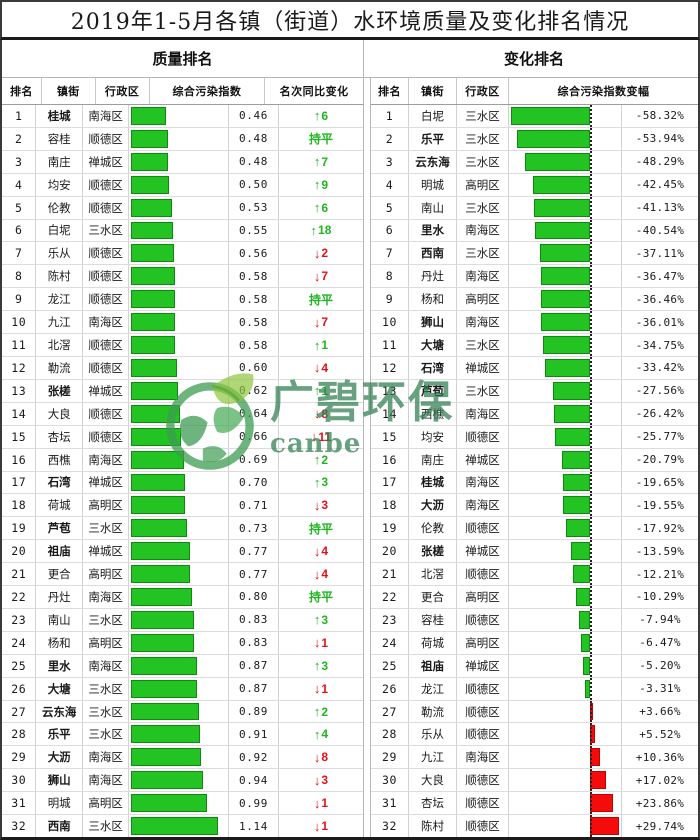 The width and height of the screenshot is (700, 840). What do you see at coordinates (106, 459) in the screenshot?
I see `cell-district: 南海区` at bounding box center [106, 459].